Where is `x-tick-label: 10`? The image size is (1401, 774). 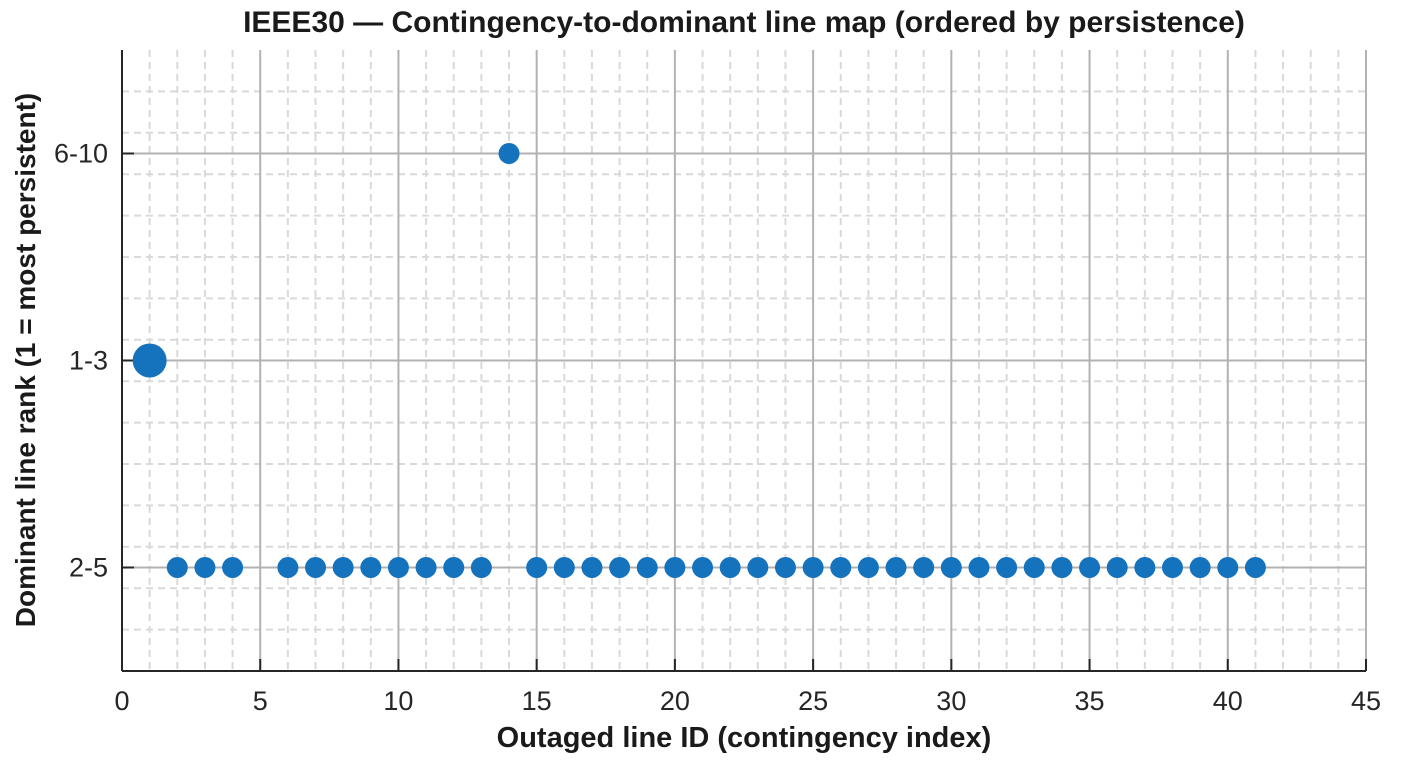 x-tick-label: 10 is located at coordinates (398, 701).